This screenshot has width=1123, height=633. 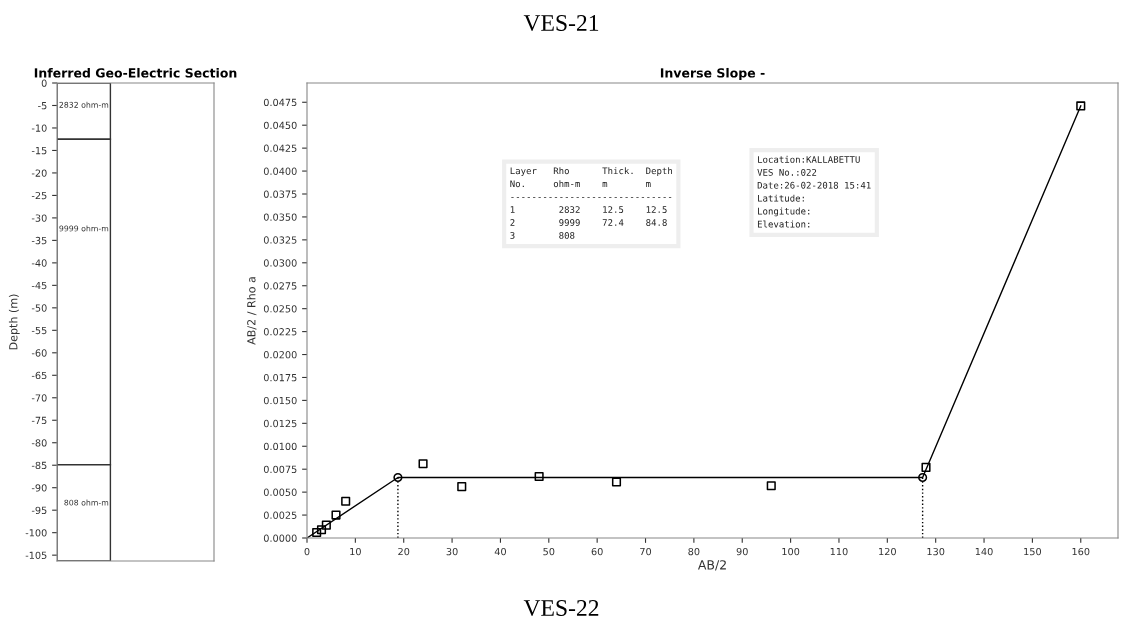 I want to click on y-tick-label: 0.0325, so click(x=280, y=240).